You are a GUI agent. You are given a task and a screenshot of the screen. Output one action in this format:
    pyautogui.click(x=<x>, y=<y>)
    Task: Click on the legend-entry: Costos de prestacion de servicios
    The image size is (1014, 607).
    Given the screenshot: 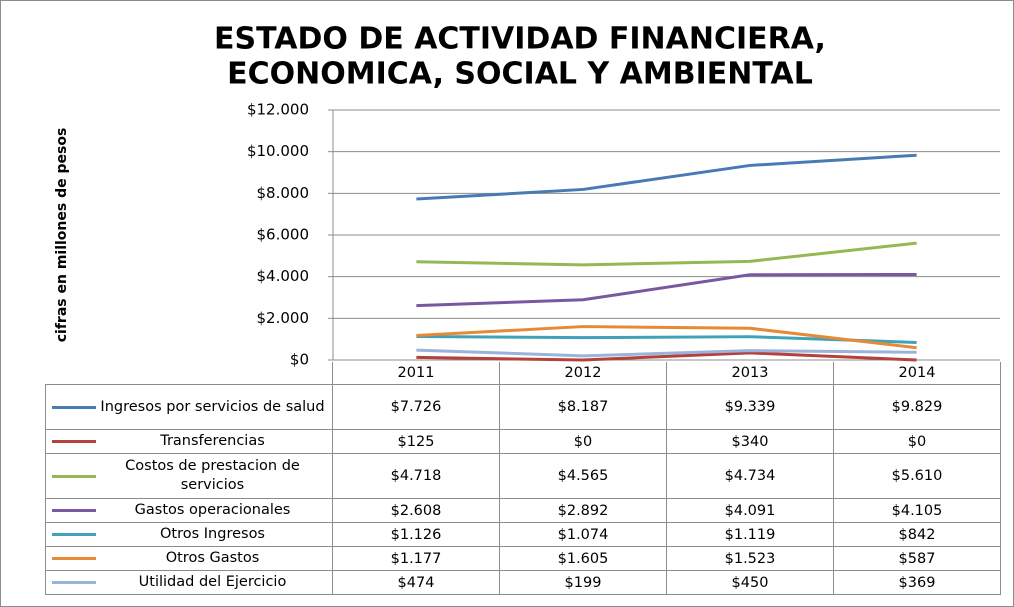 What is the action you would take?
    pyautogui.click(x=189, y=476)
    